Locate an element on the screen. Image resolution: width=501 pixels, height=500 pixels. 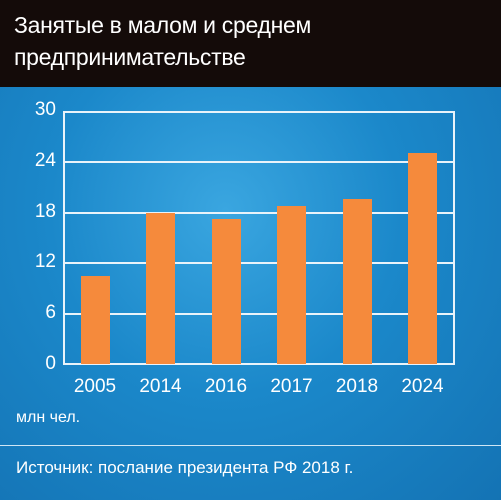
source-note: Источник: послание президента РФ 2018 г. is located at coordinates (185, 467).